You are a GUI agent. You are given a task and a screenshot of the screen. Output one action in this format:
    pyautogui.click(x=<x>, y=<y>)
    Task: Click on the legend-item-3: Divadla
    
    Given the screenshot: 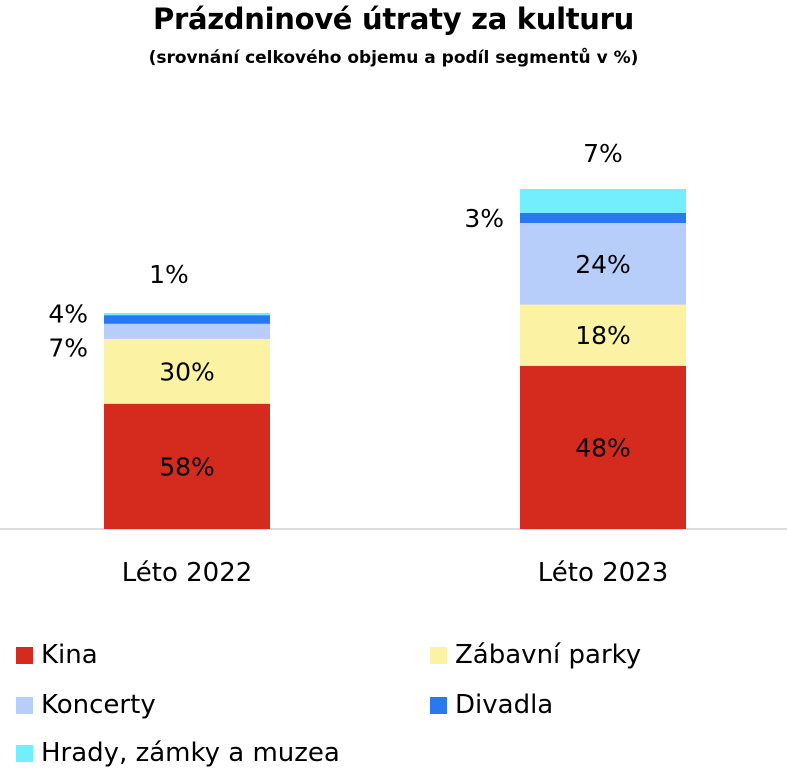 What is the action you would take?
    pyautogui.click(x=491, y=705)
    